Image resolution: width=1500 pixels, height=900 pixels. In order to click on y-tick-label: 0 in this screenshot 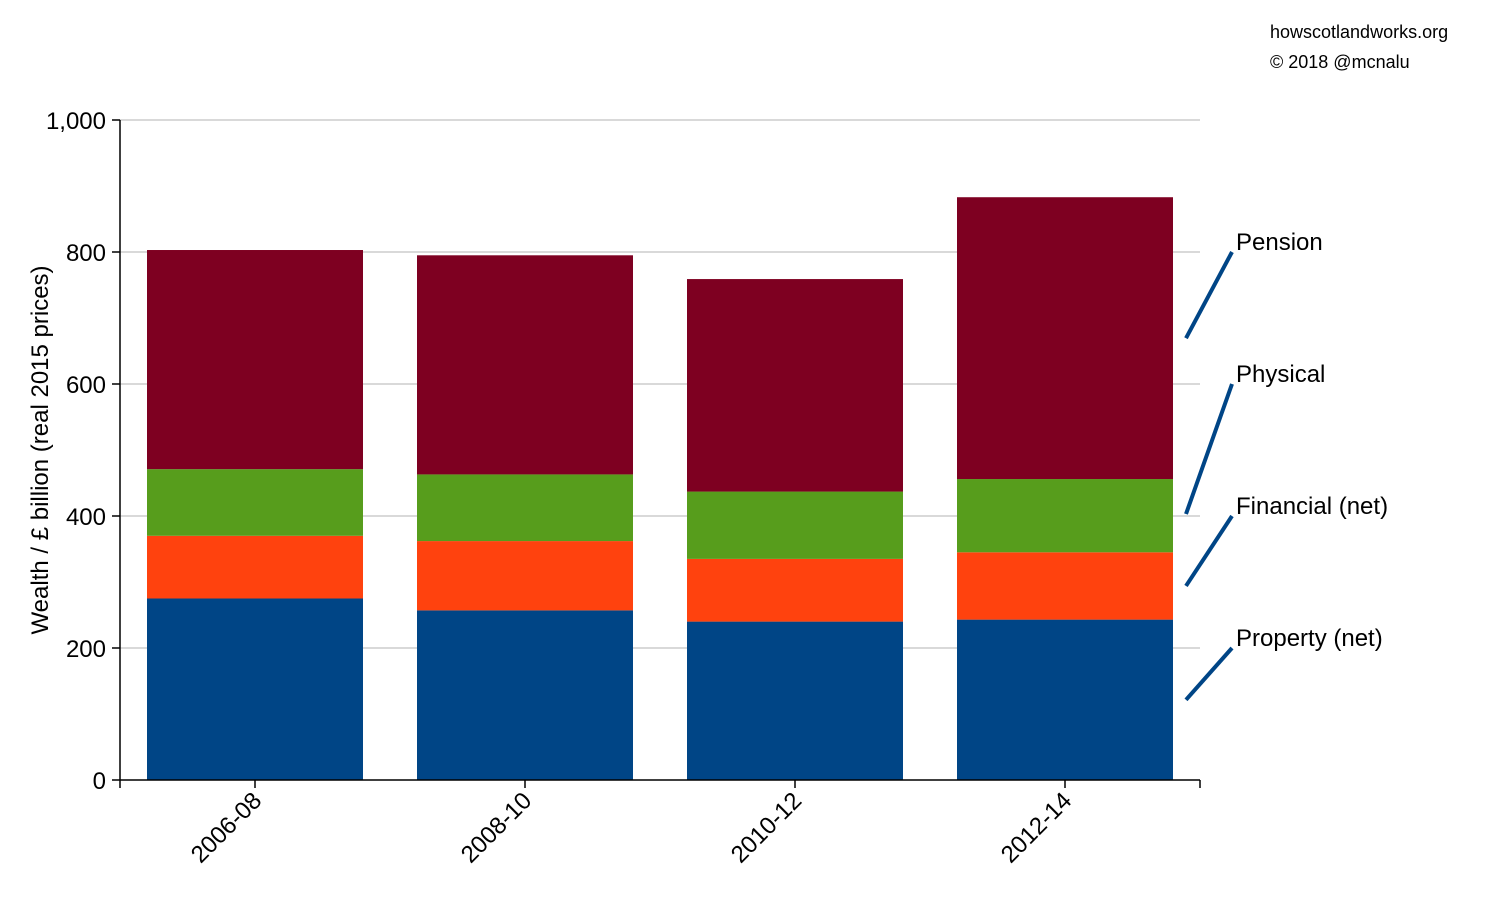, I will do `click(99, 781)`.